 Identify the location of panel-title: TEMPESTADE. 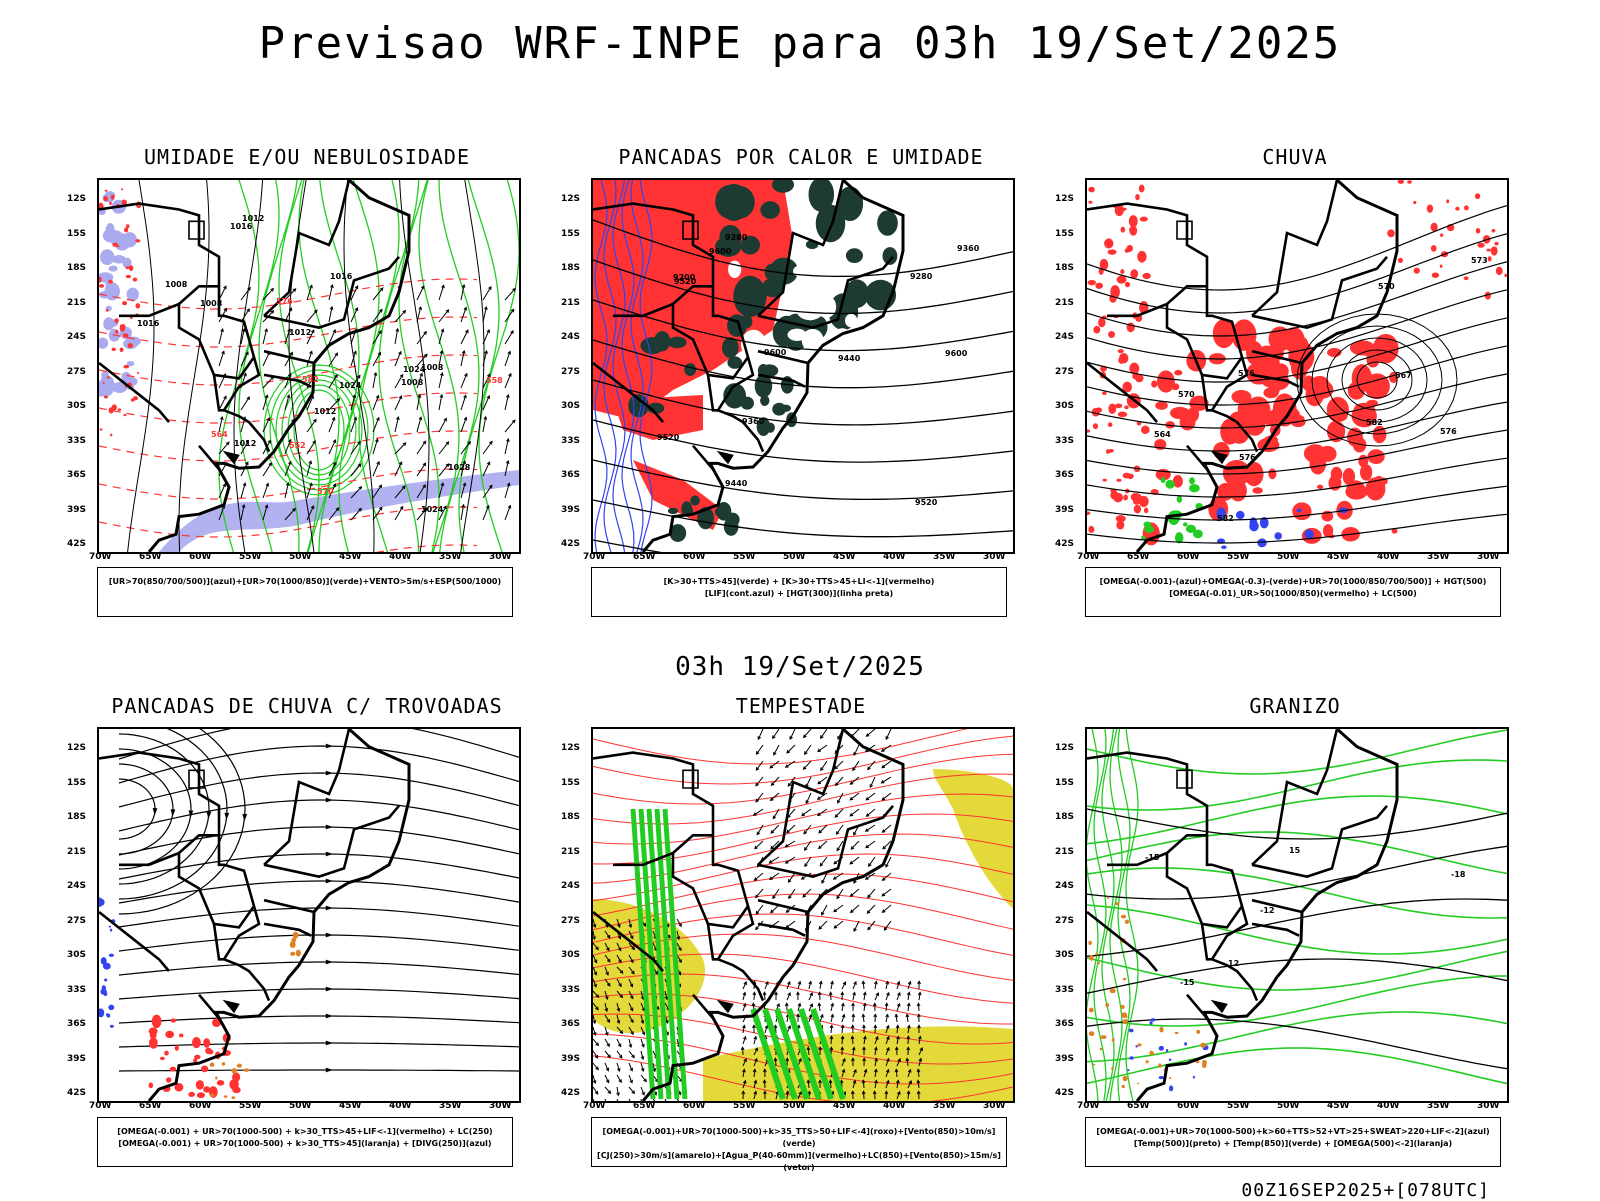
(801, 706).